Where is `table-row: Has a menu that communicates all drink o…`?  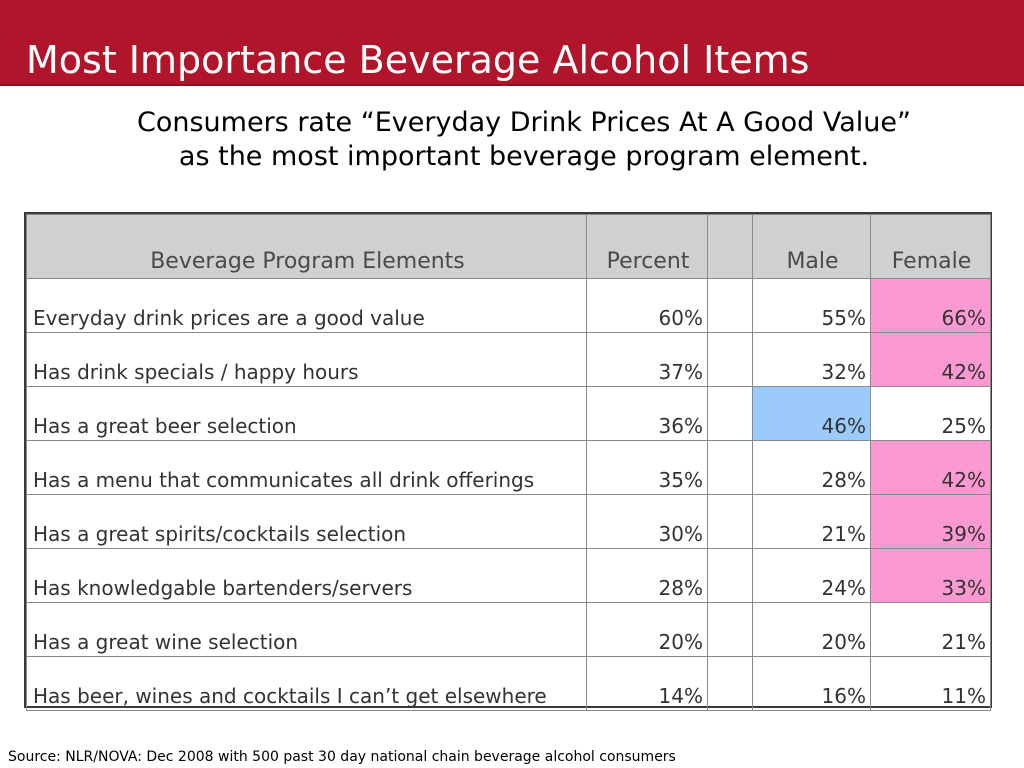
table-row: Has a menu that communicates all drink o… is located at coordinates (508, 467).